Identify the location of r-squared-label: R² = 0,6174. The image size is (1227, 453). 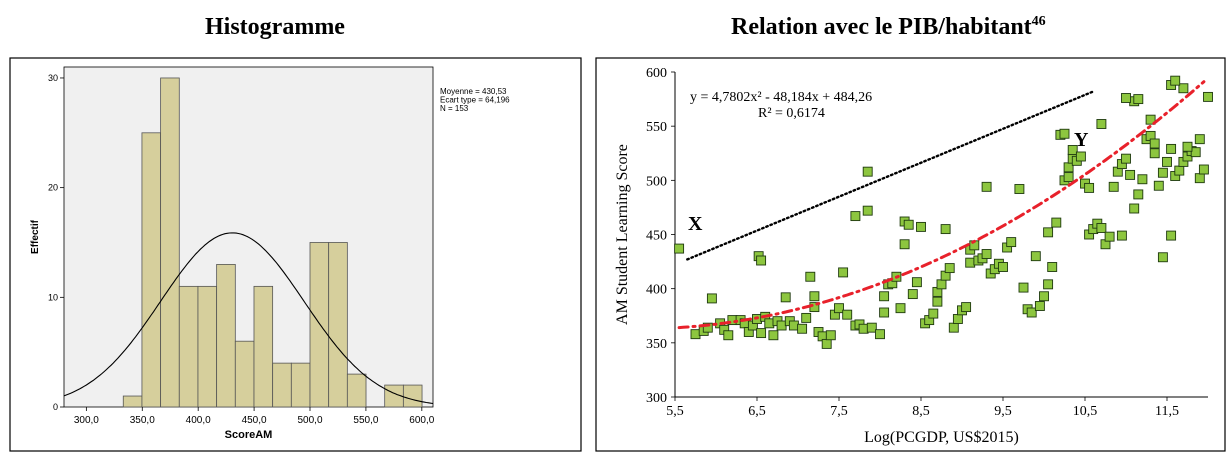
(791, 113).